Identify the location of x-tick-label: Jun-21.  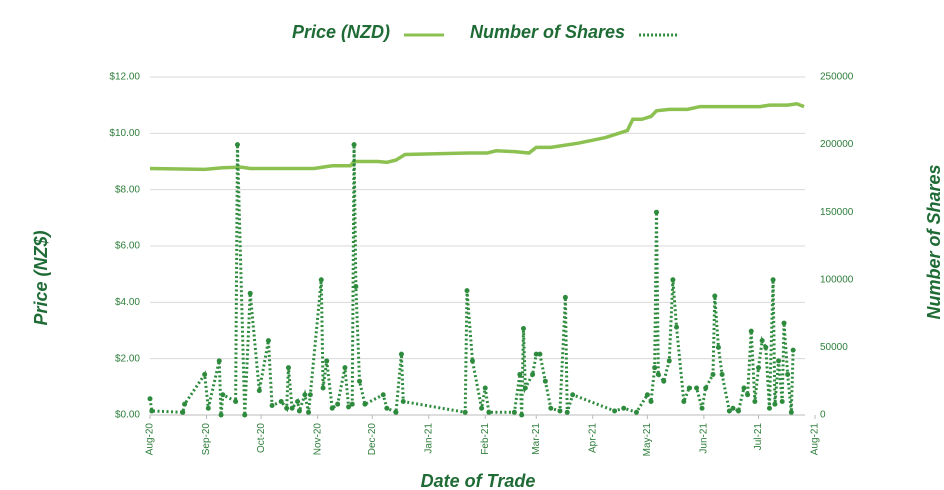
(704, 438).